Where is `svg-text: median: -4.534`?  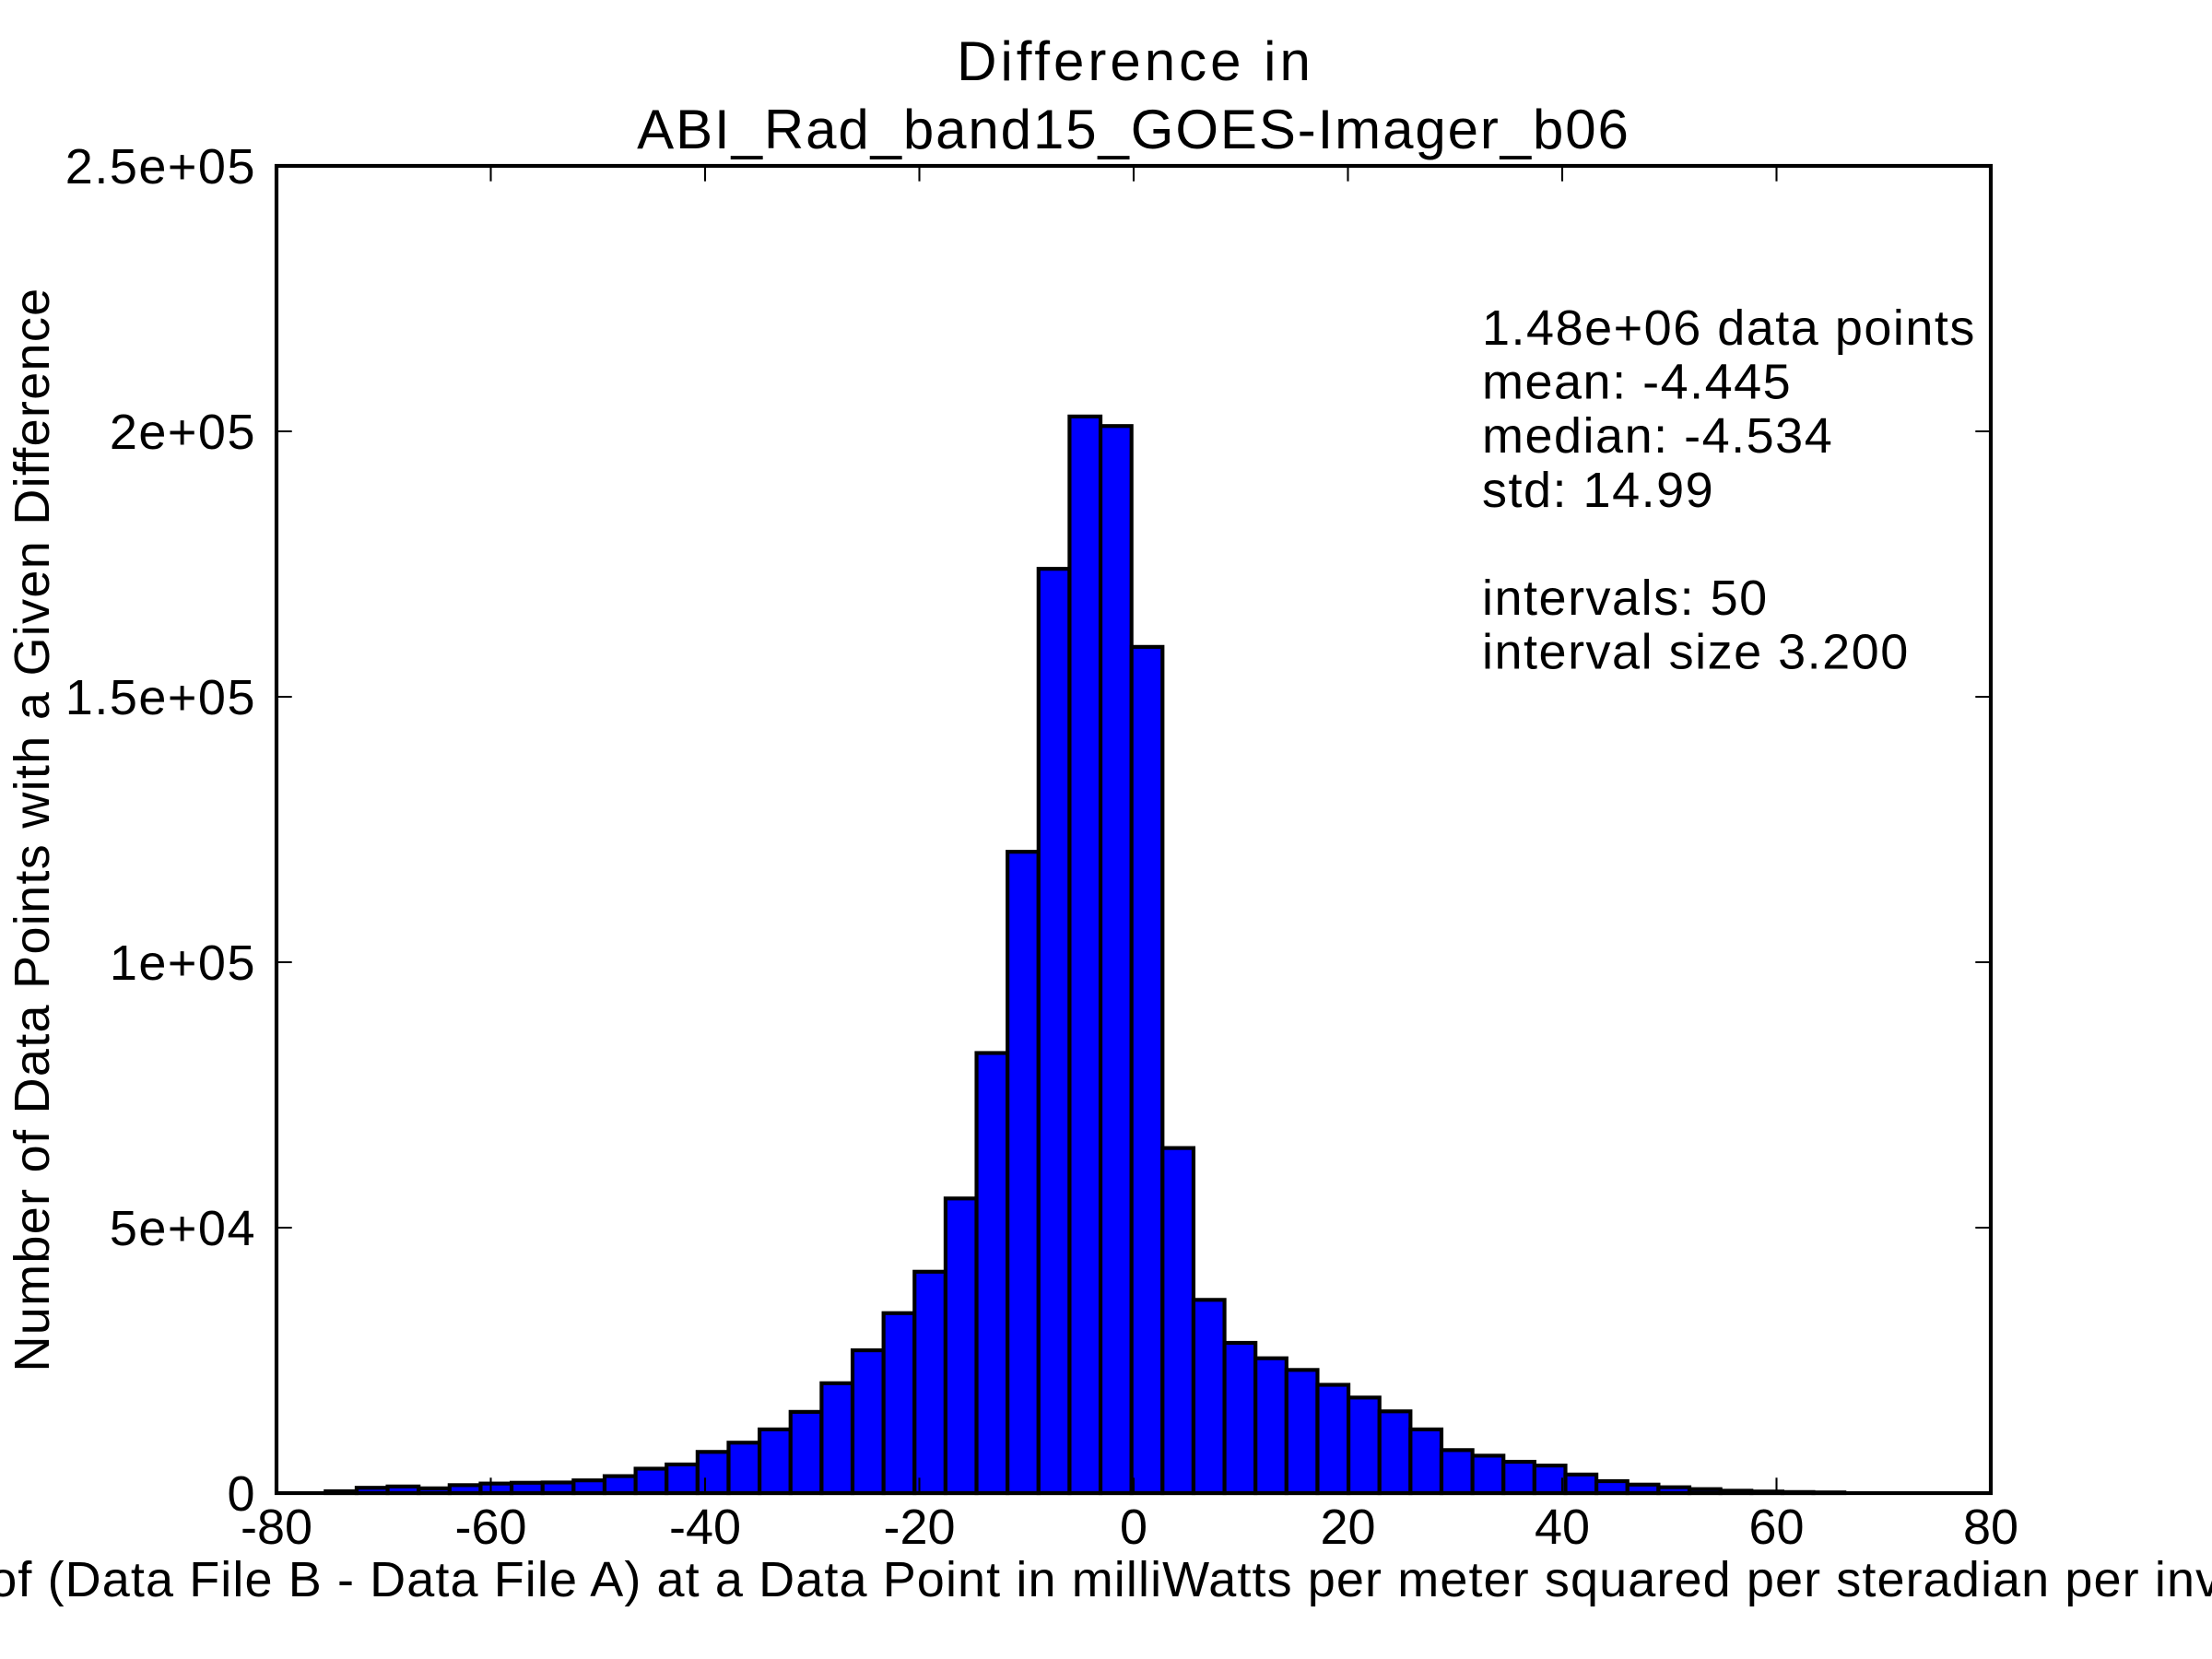
svg-text: median: -4.534 is located at coordinates (1657, 436).